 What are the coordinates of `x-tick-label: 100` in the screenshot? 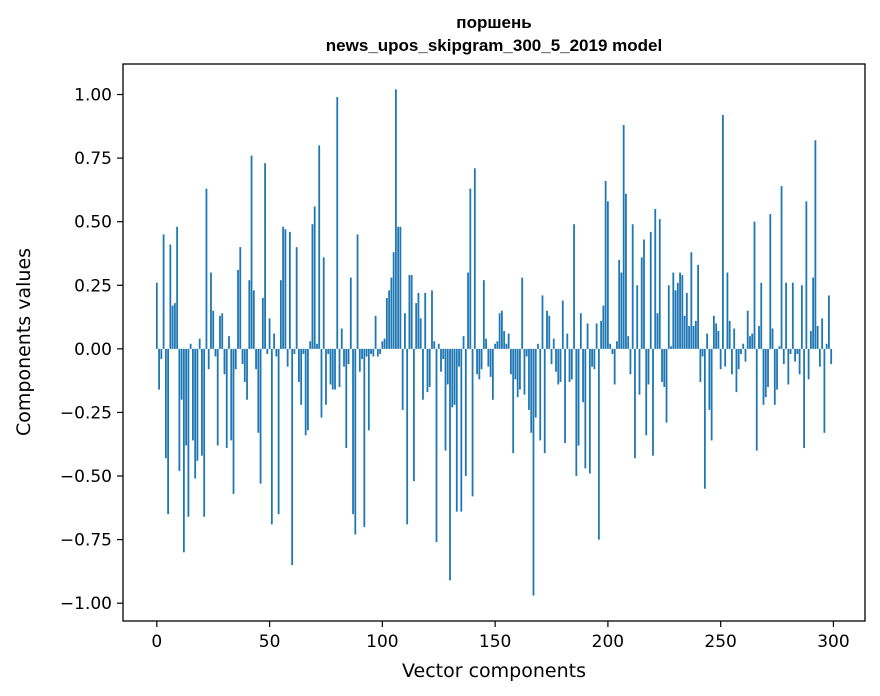 It's located at (382, 642).